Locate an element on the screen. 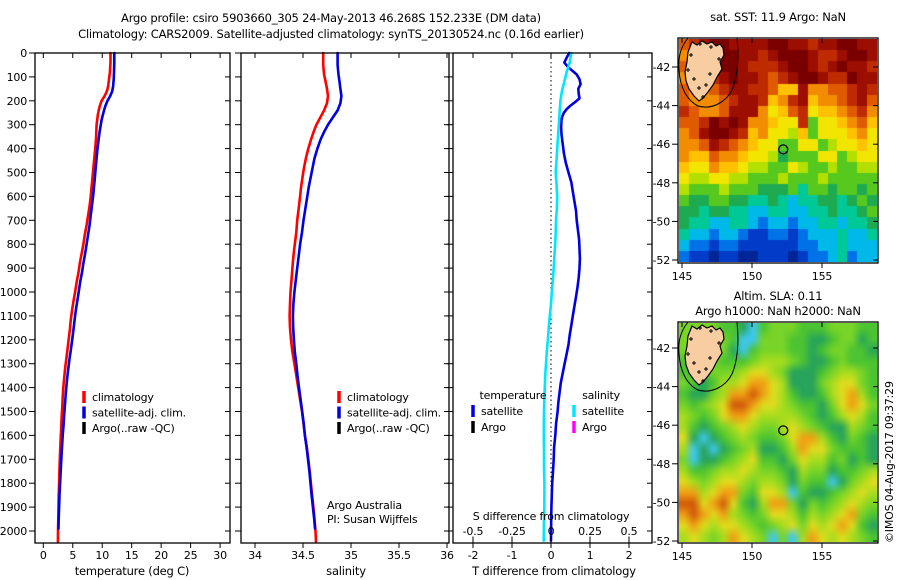  depth-tick-label: 1700 is located at coordinates (13, 459).